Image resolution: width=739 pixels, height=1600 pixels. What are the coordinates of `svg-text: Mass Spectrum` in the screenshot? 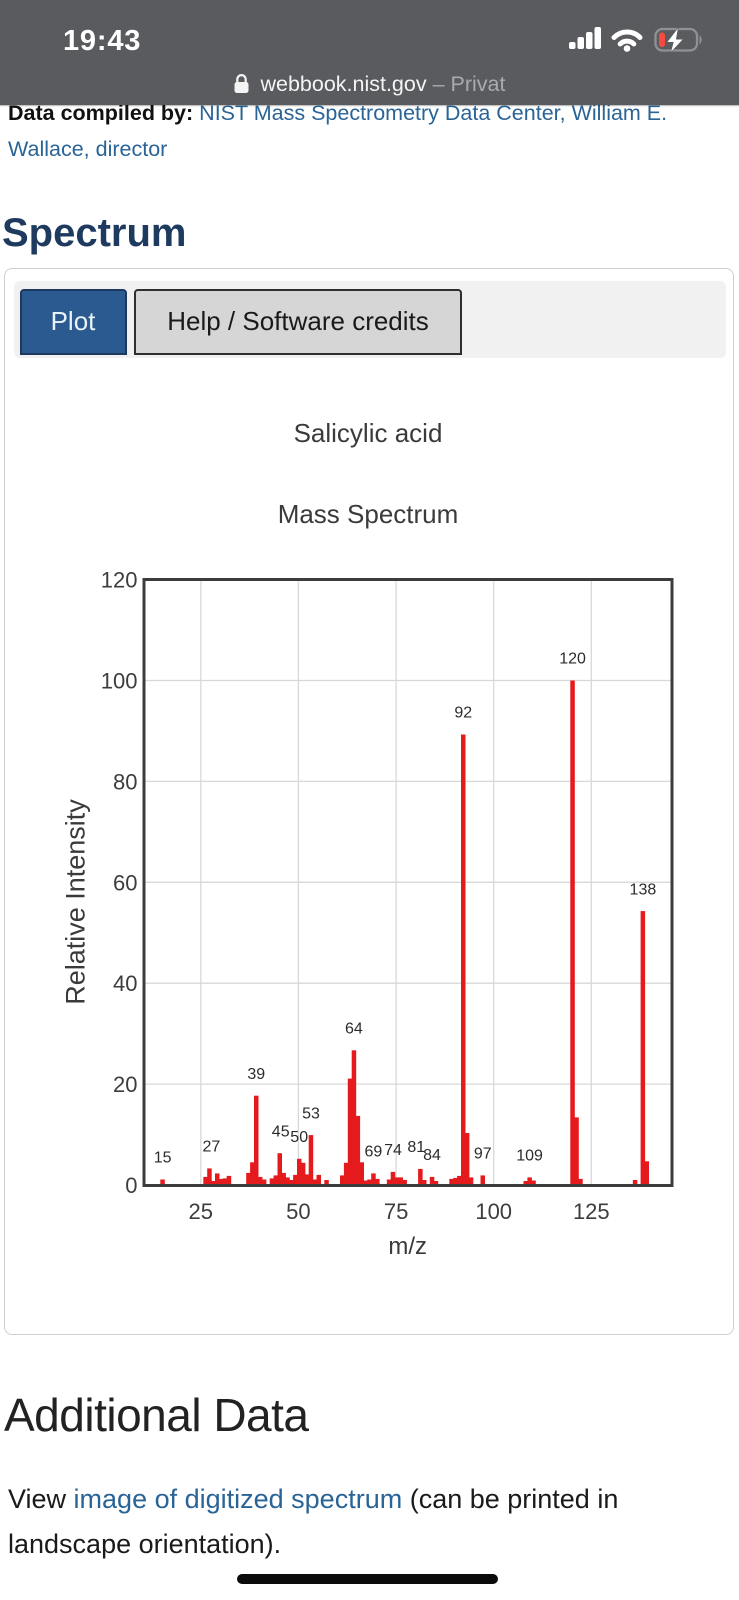 It's located at (368, 514).